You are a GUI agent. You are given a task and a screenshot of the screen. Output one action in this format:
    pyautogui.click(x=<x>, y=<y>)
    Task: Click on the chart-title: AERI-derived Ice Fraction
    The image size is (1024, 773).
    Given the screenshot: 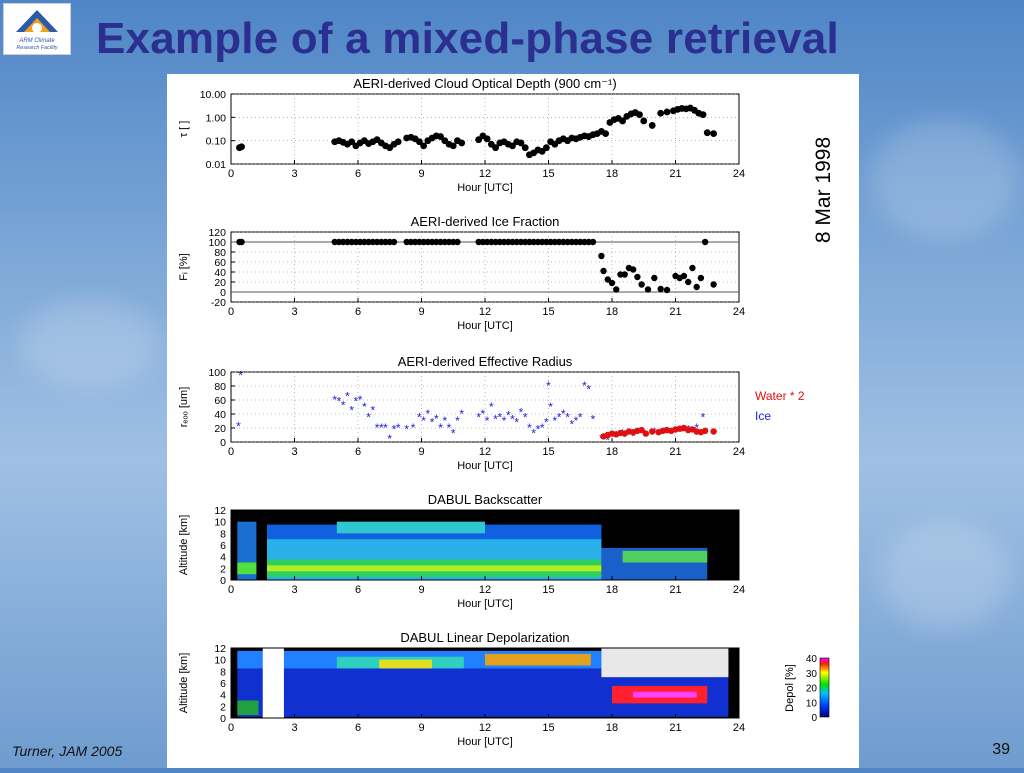 What is the action you would take?
    pyautogui.click(x=485, y=221)
    